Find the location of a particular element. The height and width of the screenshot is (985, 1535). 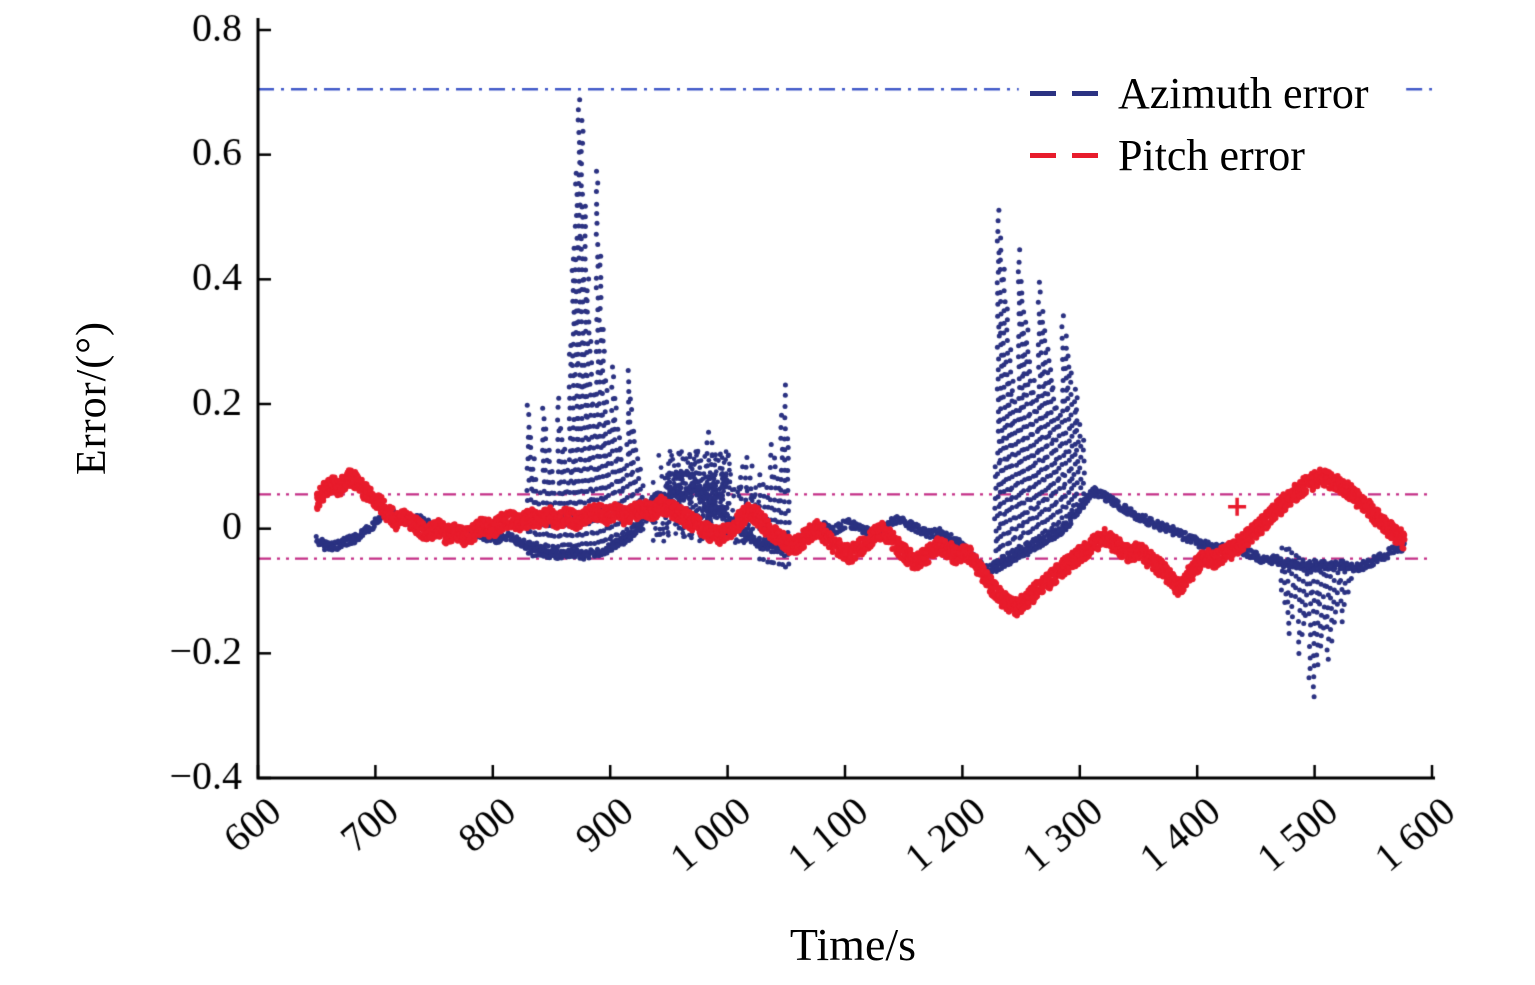

legend-item-pitch: Pitch error is located at coordinates (1199, 155).